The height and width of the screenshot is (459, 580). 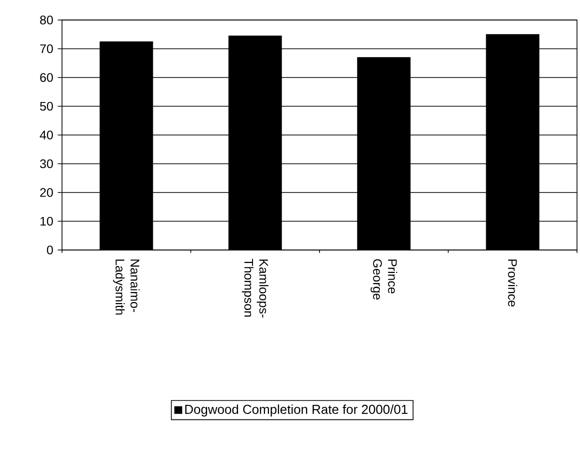 What do you see at coordinates (255, 288) in the screenshot?
I see `x-tick-label: Kamloops-Thompson` at bounding box center [255, 288].